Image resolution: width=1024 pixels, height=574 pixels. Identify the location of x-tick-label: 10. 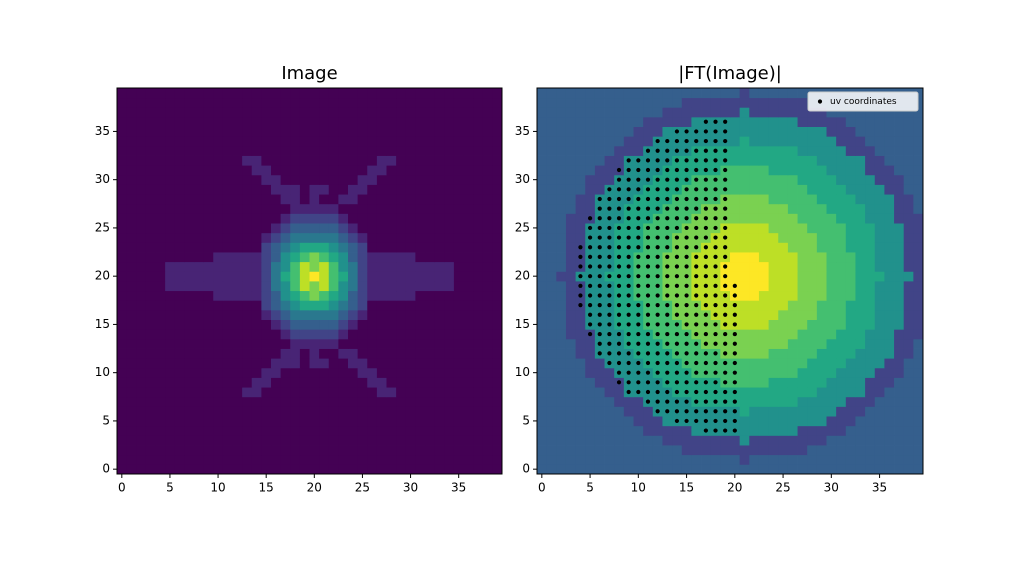
(217, 488).